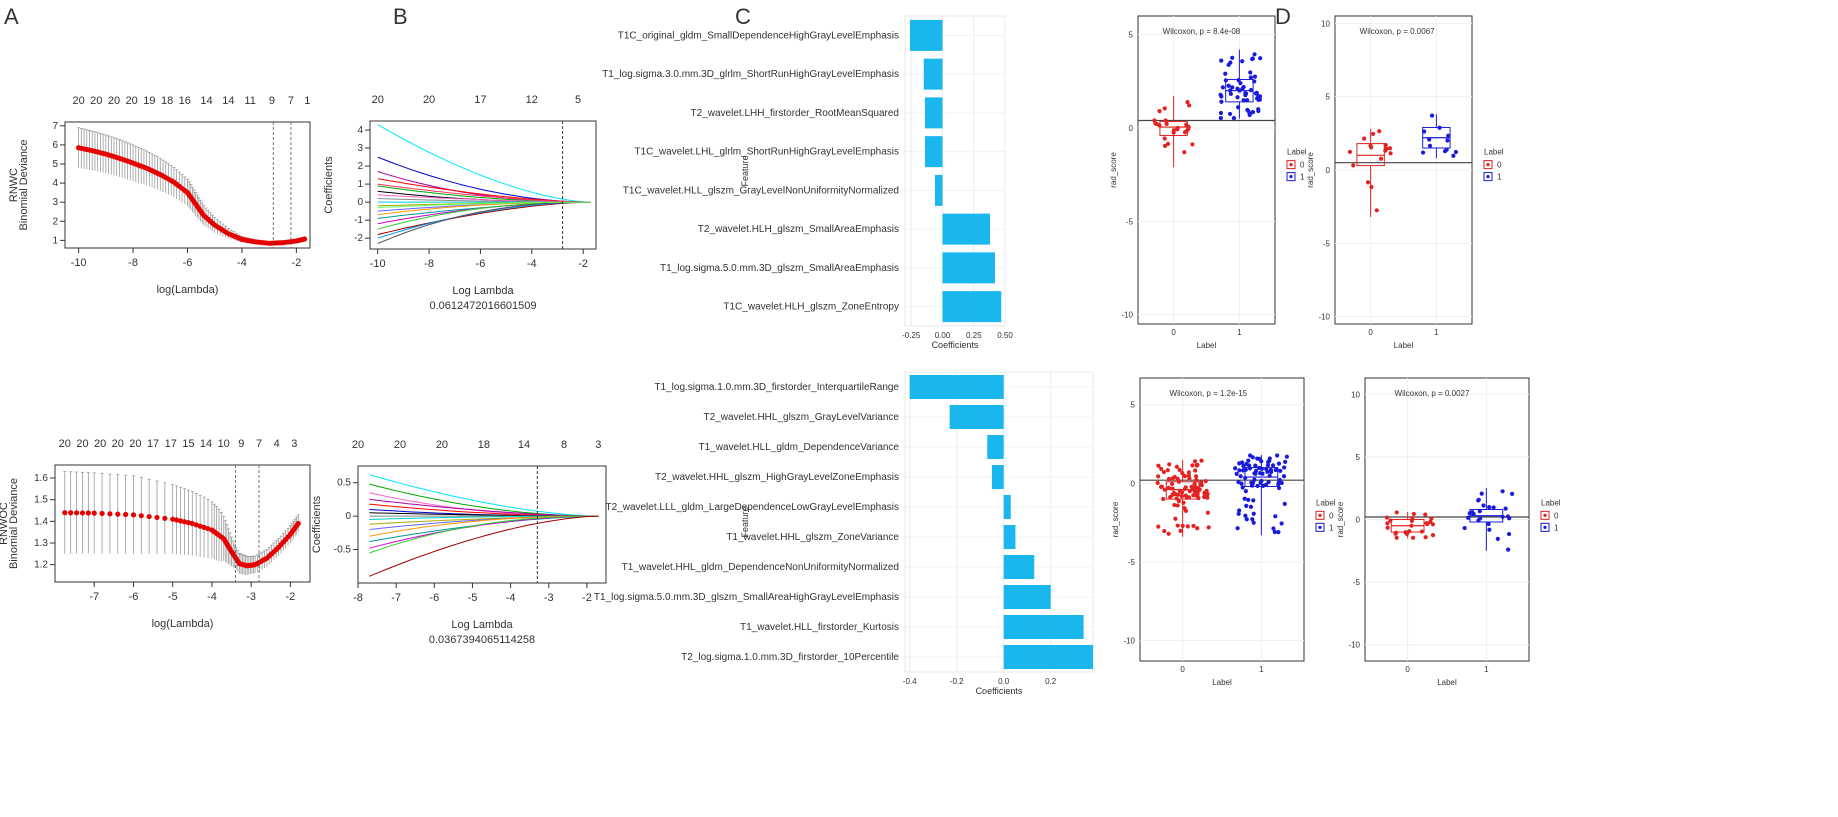 This screenshot has width=1838, height=817. Describe the element at coordinates (41, 521) in the screenshot. I see `y-tick-label: 1.4` at that location.